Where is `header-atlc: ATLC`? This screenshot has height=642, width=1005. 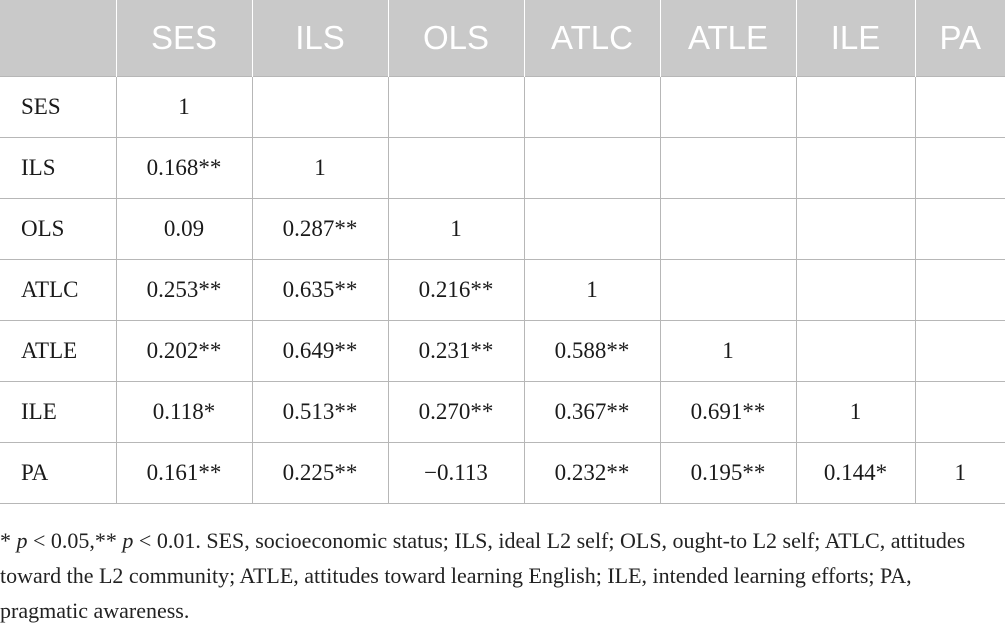 header-atlc: ATLC is located at coordinates (592, 38).